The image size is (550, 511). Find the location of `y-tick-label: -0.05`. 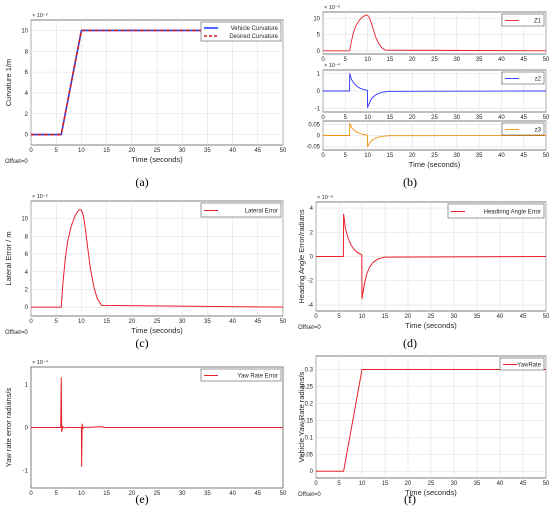

y-tick-label: -0.05 is located at coordinates (313, 148).